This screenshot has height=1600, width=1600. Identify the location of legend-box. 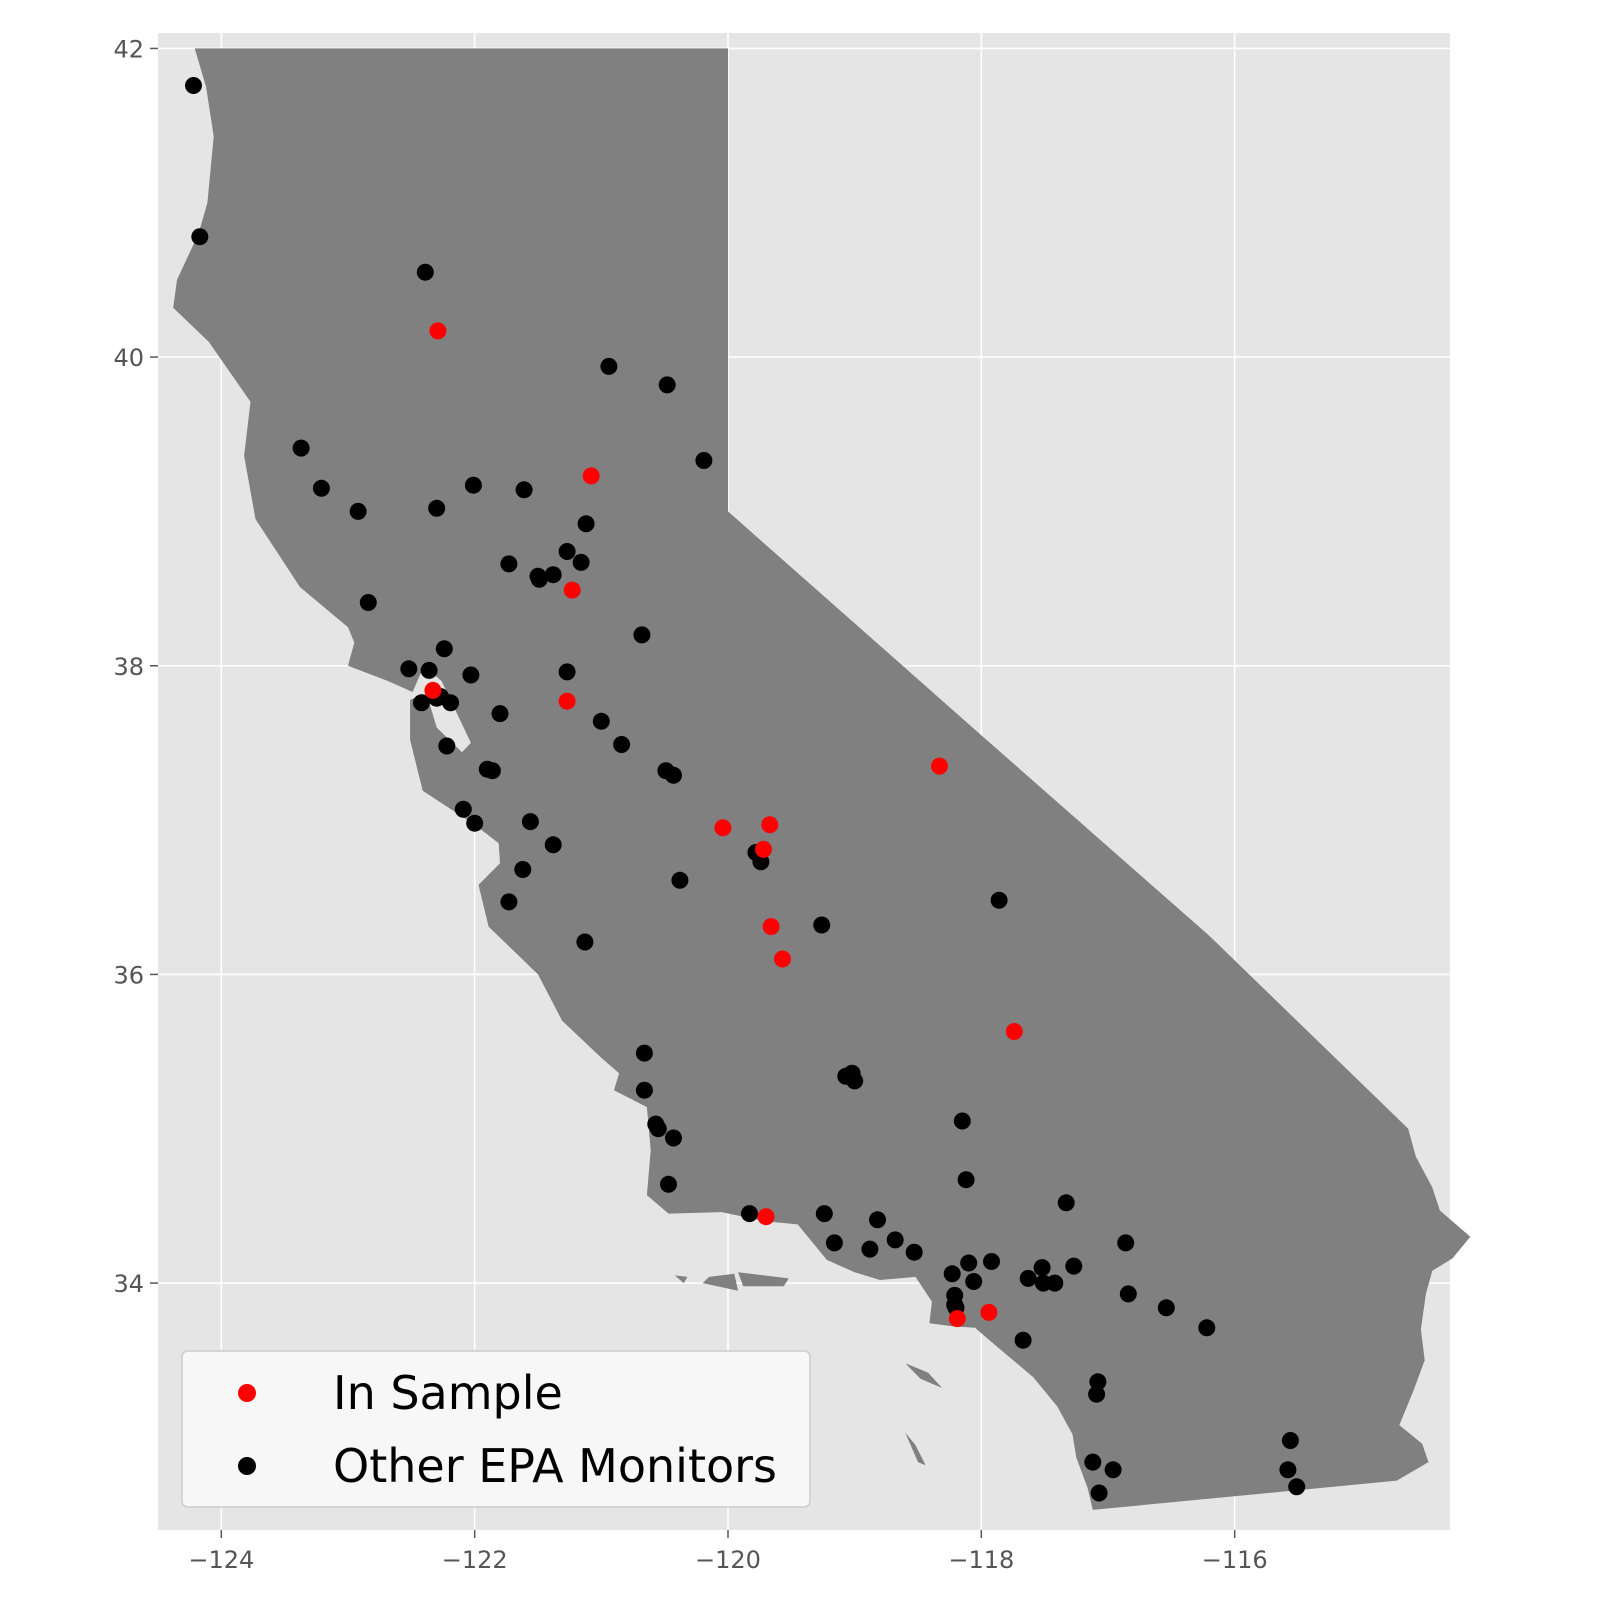
(496, 1429).